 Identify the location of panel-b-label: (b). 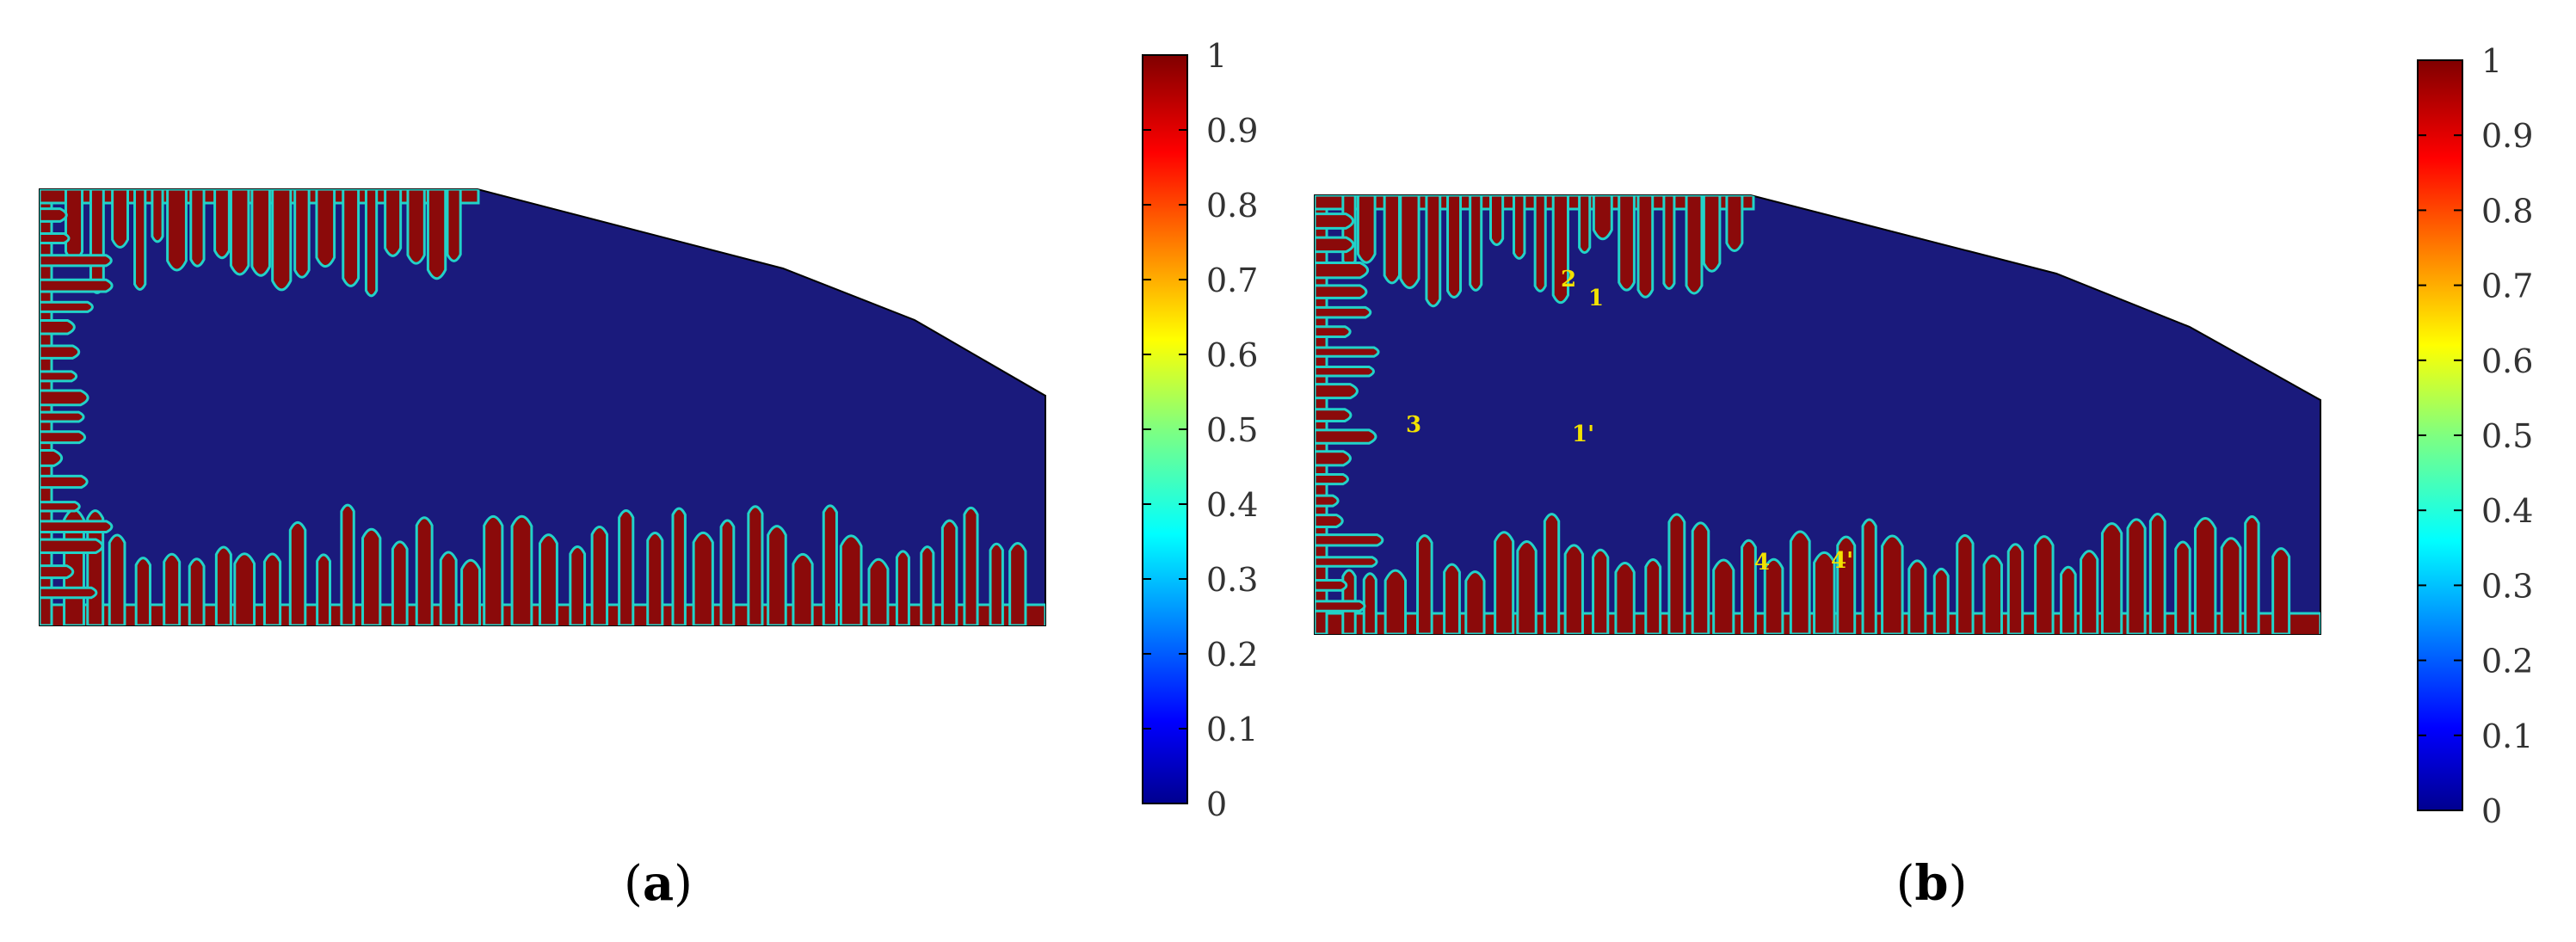
(1932, 884).